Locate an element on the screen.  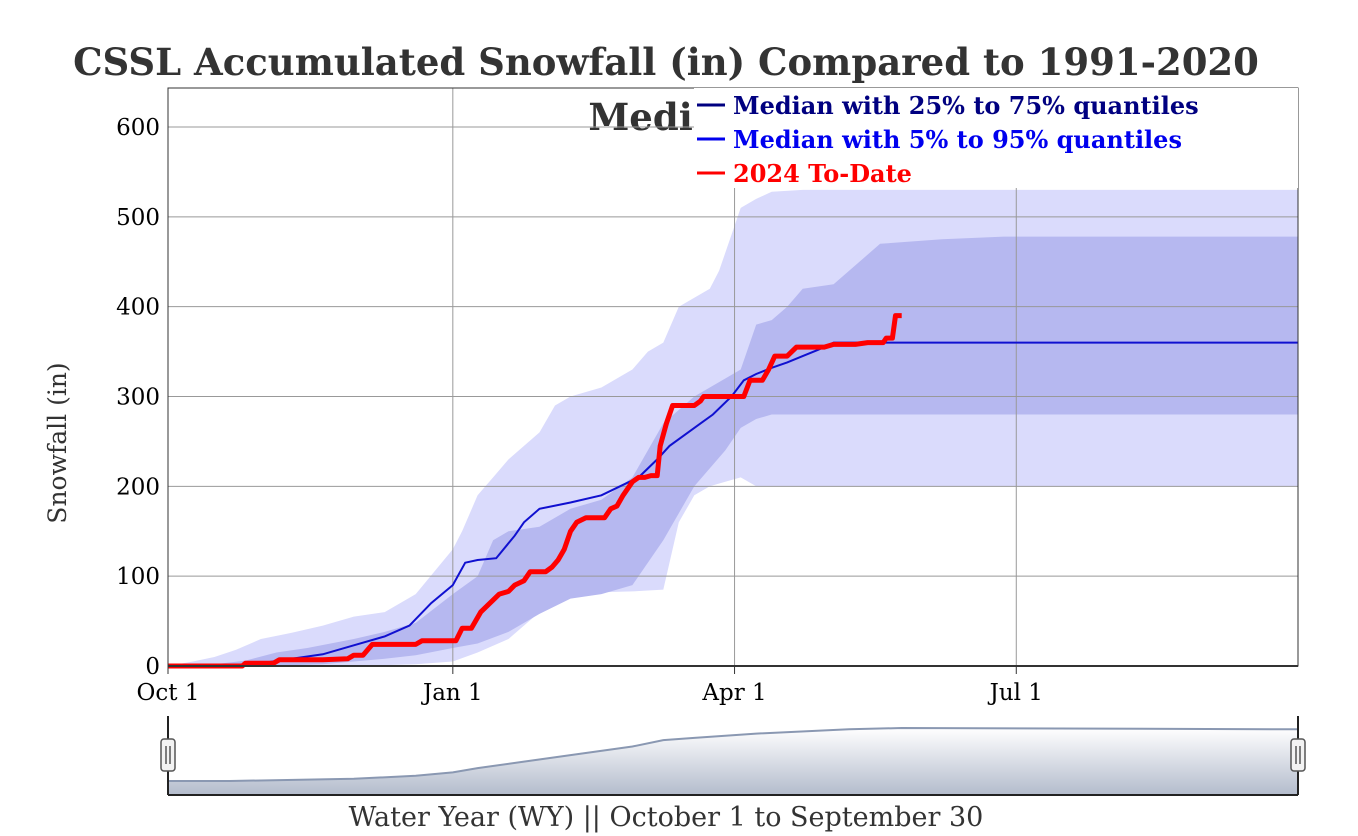
x-tick-labels: Oct 1 Jan 1 Apr 1 Jul 1 is located at coordinates (590, 686).